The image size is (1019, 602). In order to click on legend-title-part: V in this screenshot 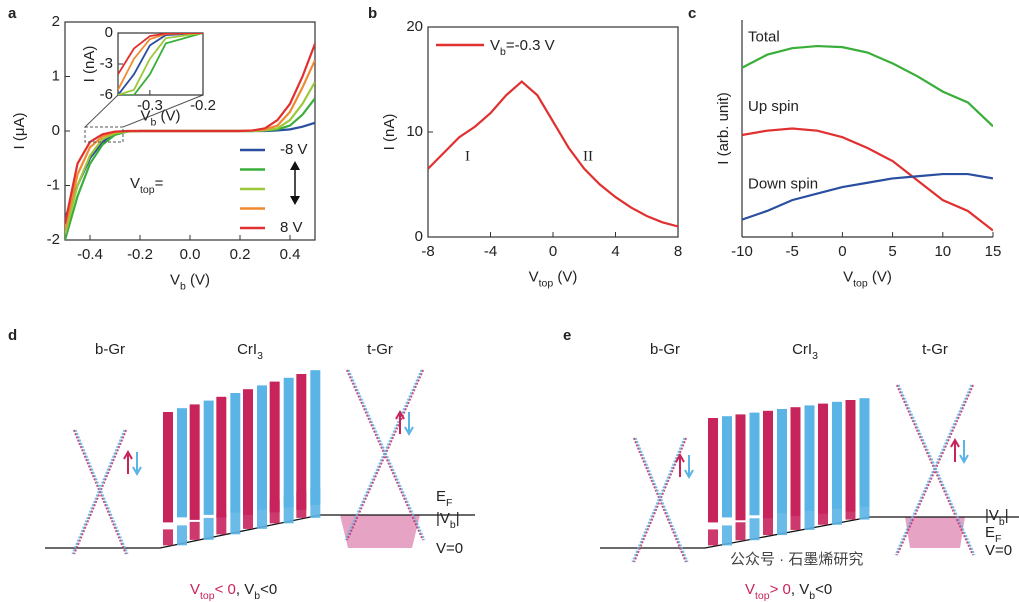, I will do `click(135, 183)`.